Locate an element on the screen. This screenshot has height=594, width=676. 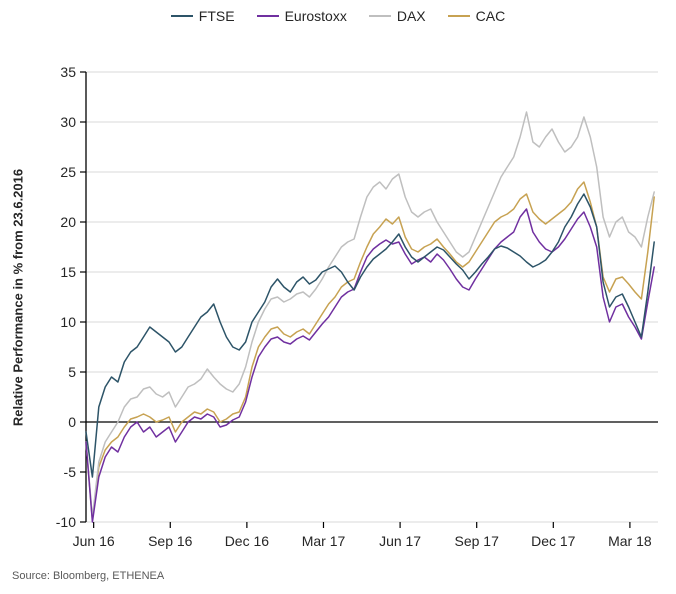
legend-item-dax: DAX is located at coordinates (397, 16).